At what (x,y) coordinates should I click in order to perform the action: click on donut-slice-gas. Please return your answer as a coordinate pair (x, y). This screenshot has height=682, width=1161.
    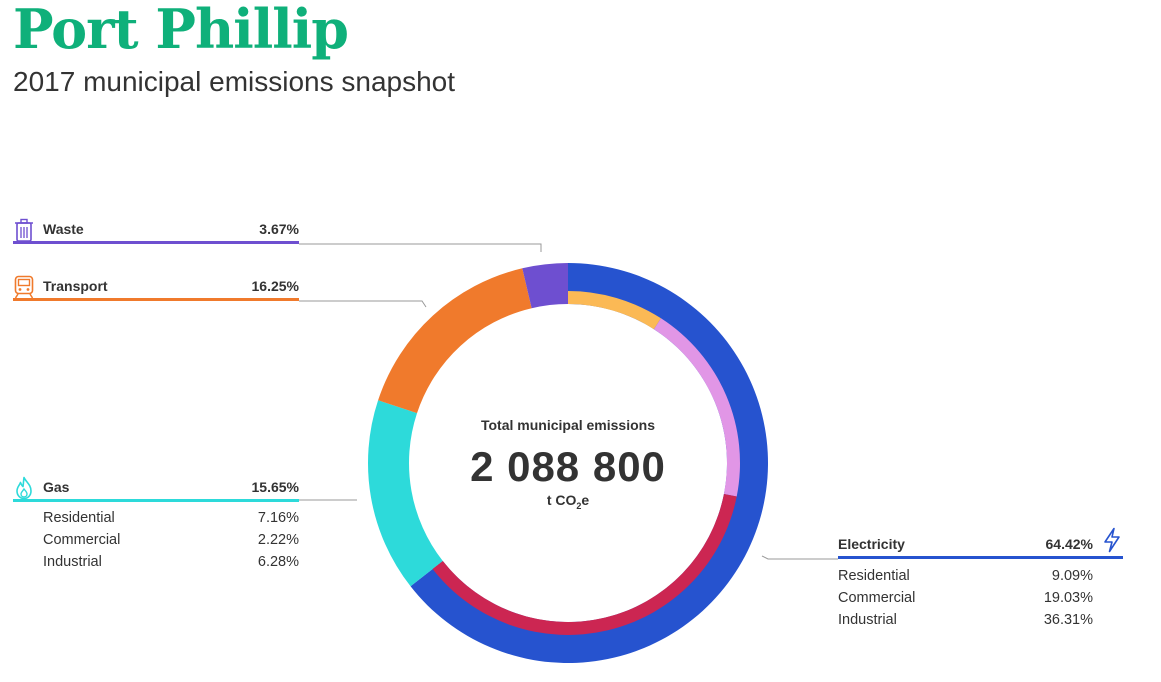
    Looking at the image, I should click on (405, 493).